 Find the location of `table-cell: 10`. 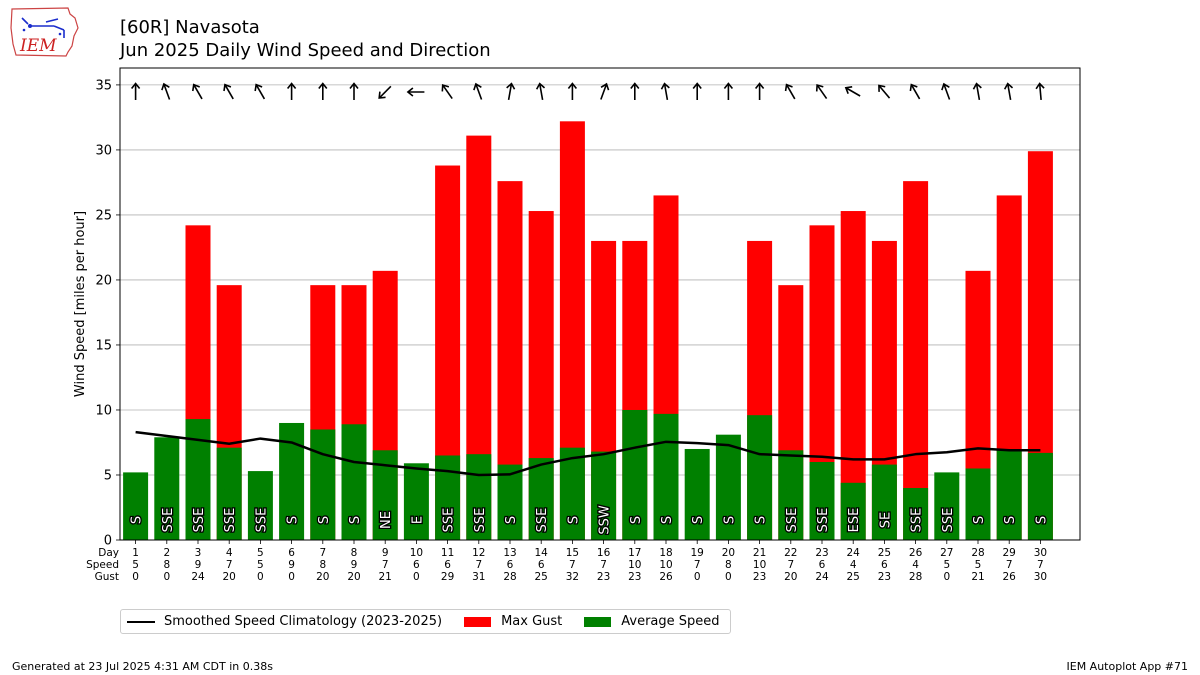

table-cell: 10 is located at coordinates (665, 565).